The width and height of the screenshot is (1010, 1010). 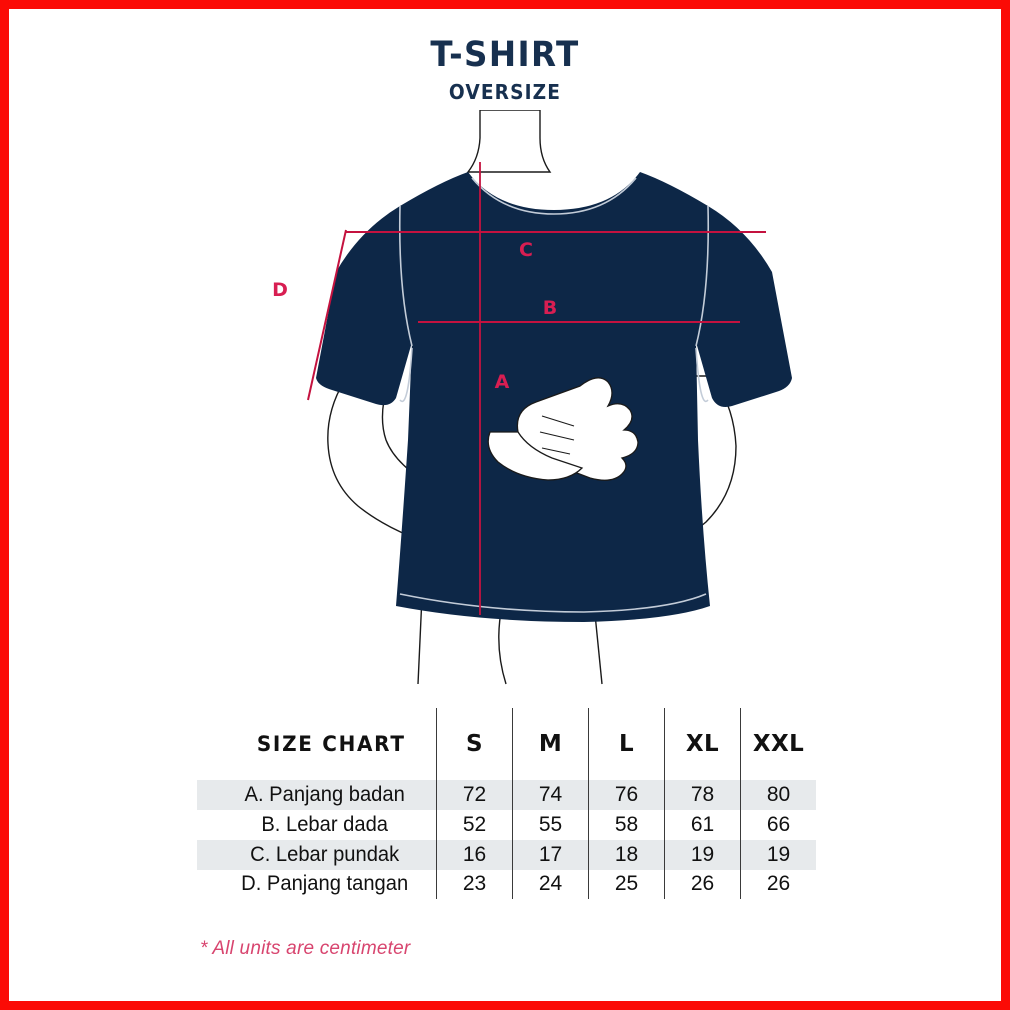 What do you see at coordinates (550, 824) in the screenshot?
I see `cell-b-m: 55` at bounding box center [550, 824].